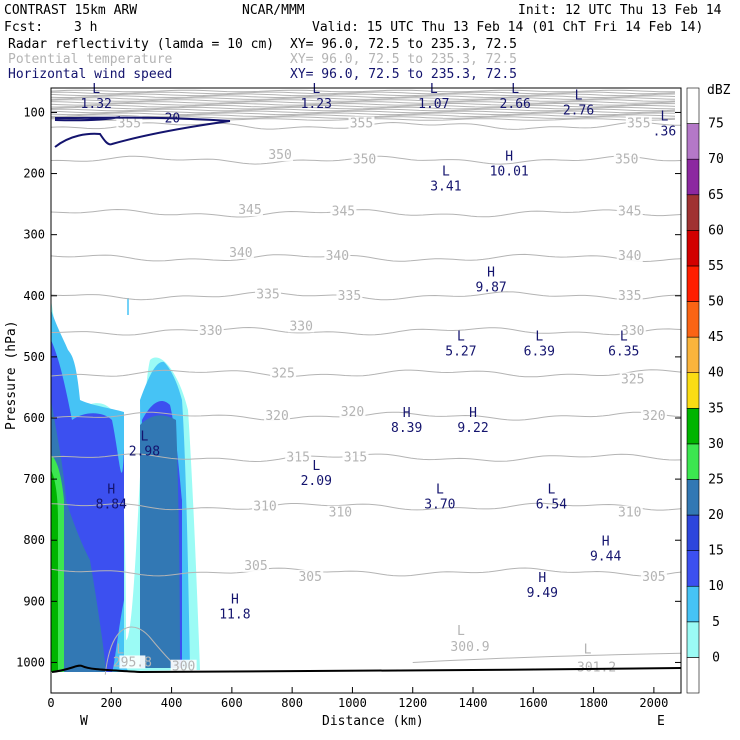 The height and width of the screenshot is (740, 740). Describe the element at coordinates (539, 352) in the screenshot. I see `wind-extremum-value: 6.39` at that location.